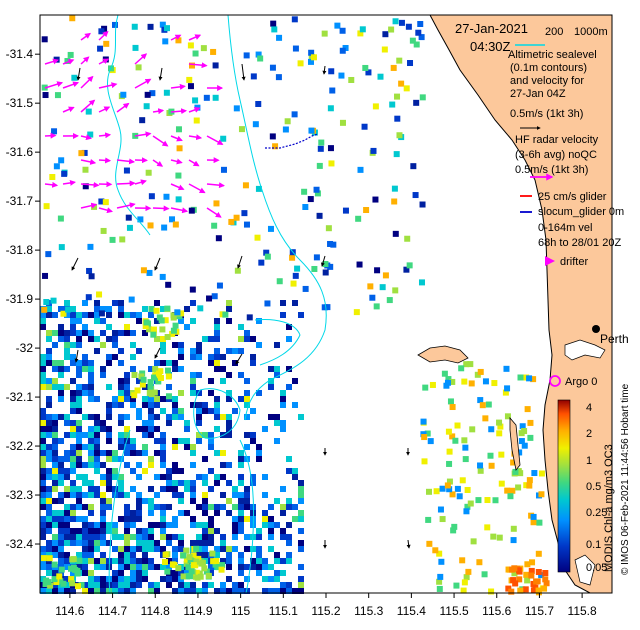  What do you see at coordinates (292, 141) in the screenshot?
I see `glider-track` at bounding box center [292, 141].